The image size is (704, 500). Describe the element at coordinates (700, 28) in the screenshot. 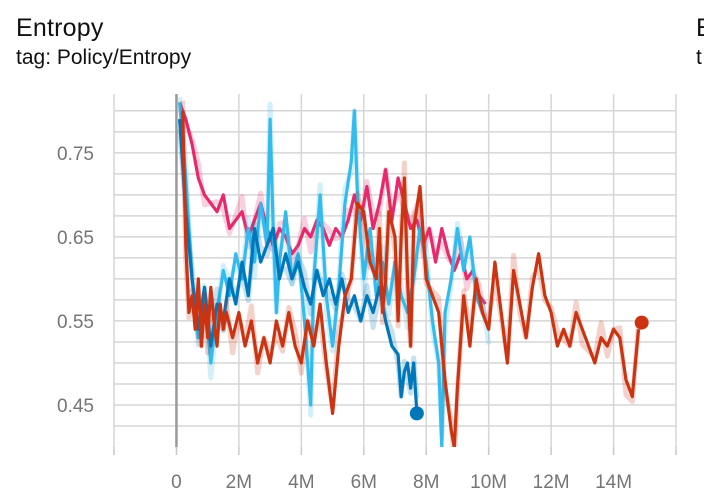

I see `next-card-title-clipped: E` at that location.